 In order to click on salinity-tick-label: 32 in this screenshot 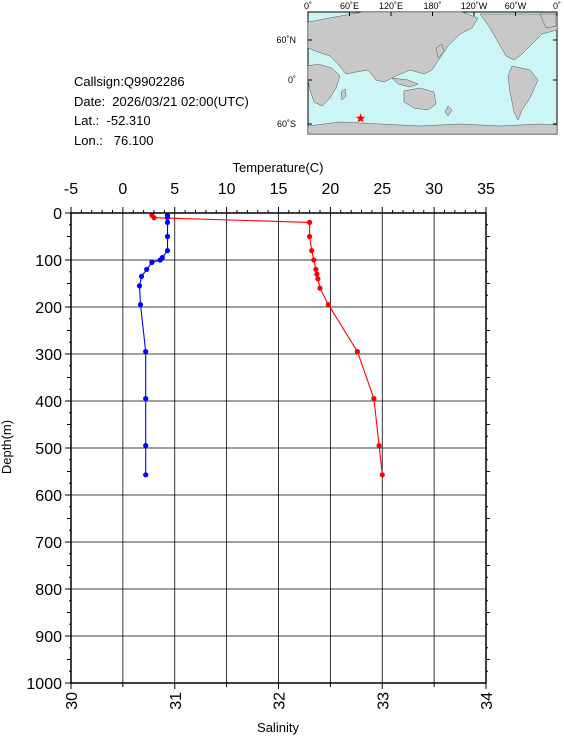, I will do `click(280, 701)`.